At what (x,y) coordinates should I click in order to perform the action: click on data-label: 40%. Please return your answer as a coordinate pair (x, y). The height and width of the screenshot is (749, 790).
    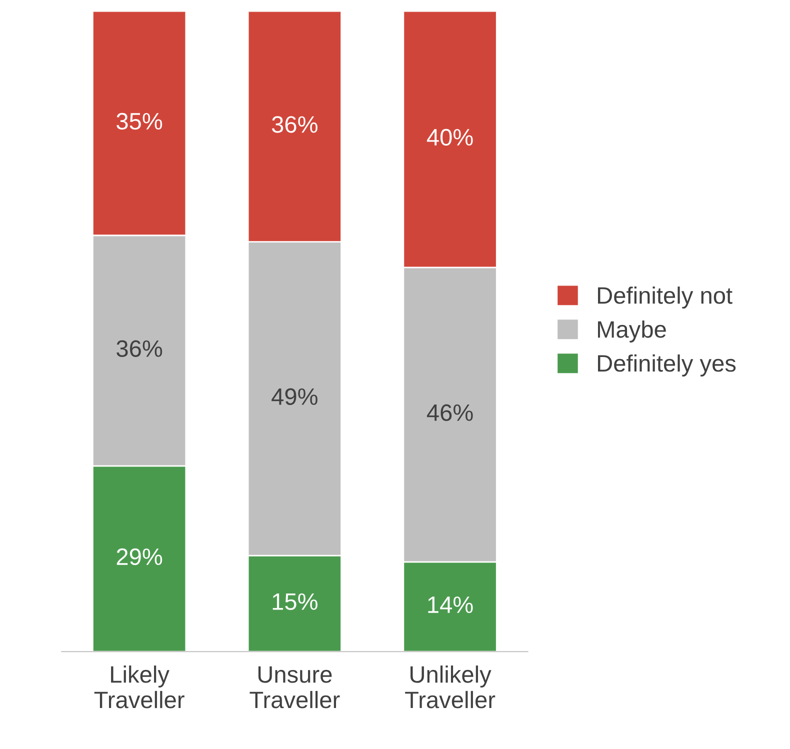
    Looking at the image, I should click on (449, 137).